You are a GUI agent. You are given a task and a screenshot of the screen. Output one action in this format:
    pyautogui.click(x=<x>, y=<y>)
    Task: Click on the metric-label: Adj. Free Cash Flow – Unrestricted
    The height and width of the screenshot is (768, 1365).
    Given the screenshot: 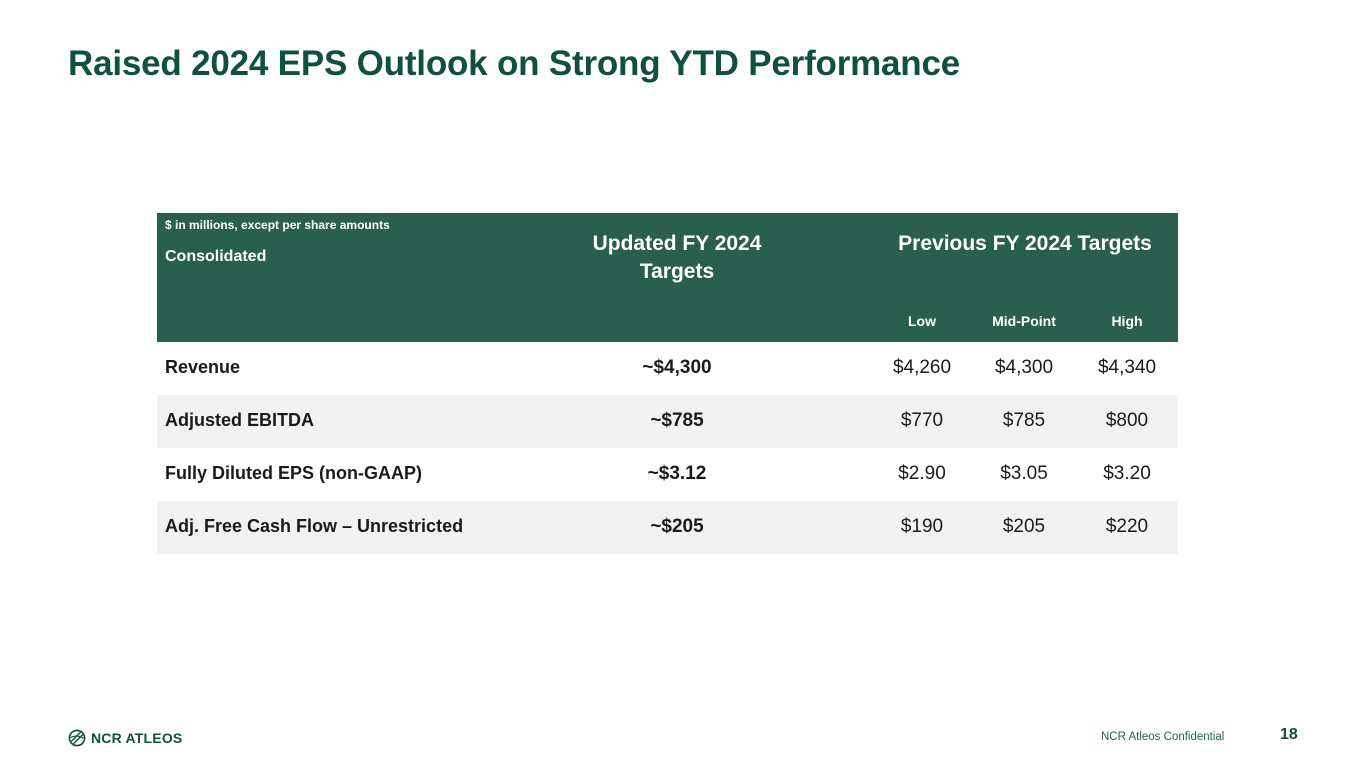 What is the action you would take?
    pyautogui.click(x=314, y=526)
    